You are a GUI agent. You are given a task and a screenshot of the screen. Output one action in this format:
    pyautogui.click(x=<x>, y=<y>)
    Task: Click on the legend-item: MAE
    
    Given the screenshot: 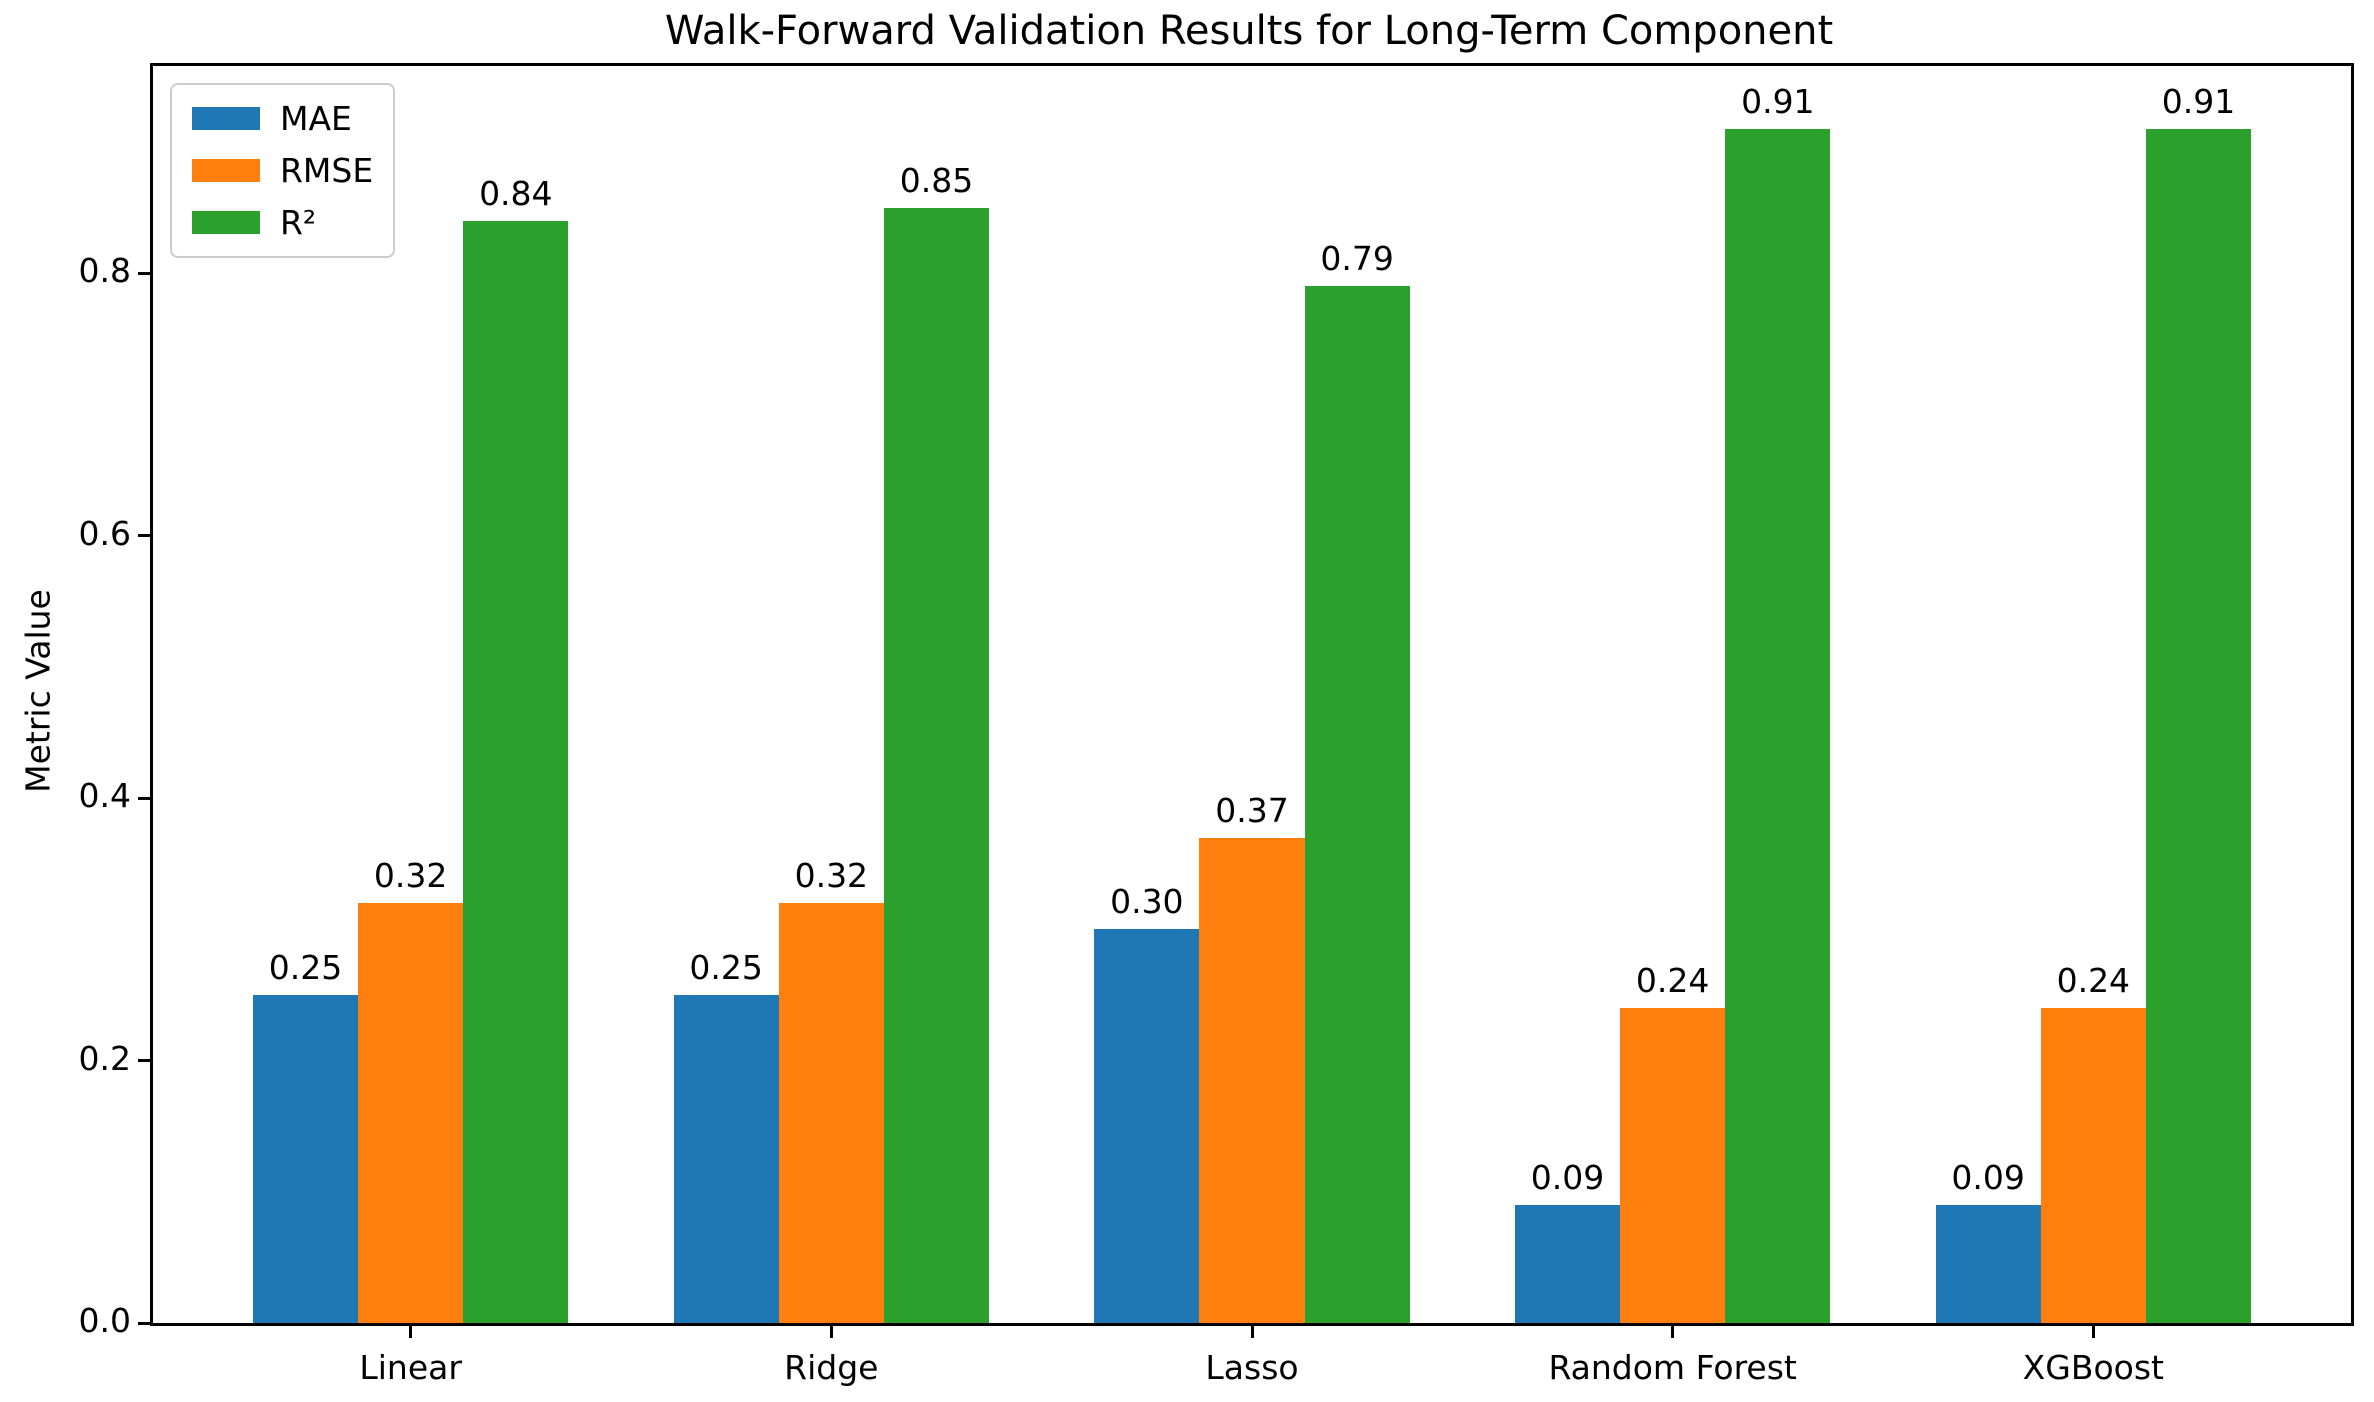 What is the action you would take?
    pyautogui.click(x=282, y=118)
    